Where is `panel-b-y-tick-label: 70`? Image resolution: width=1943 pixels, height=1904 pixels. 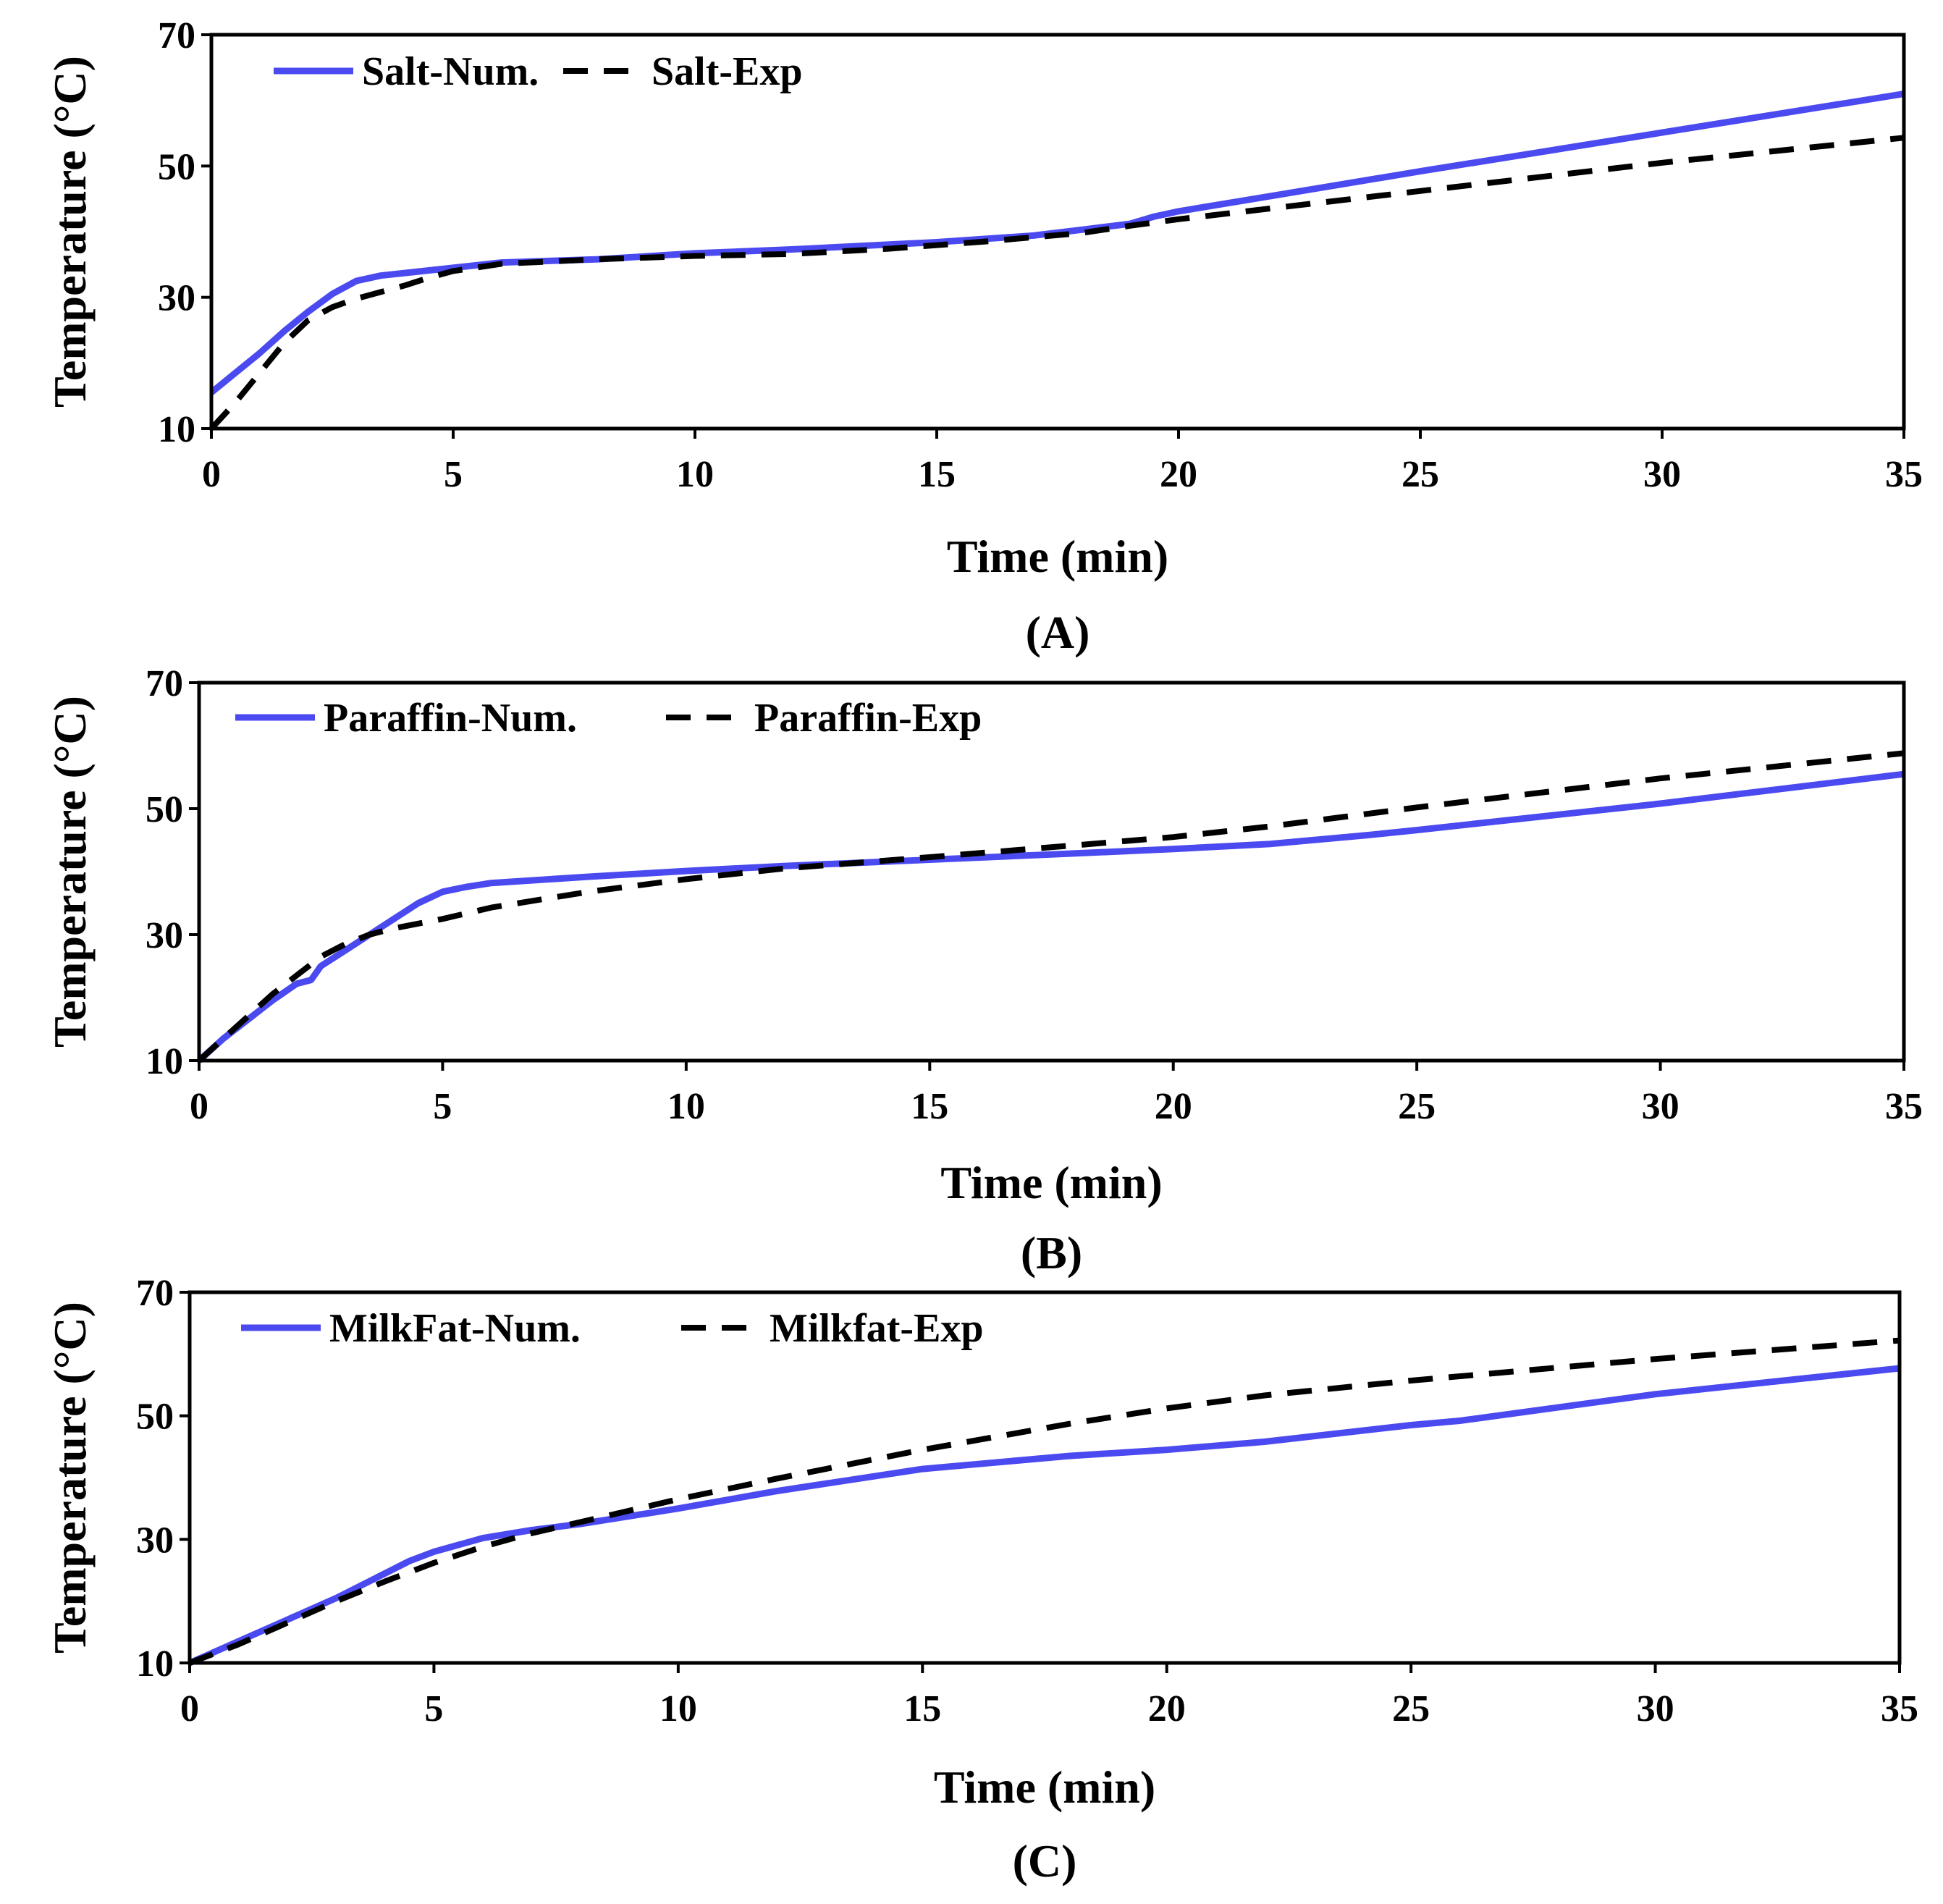 panel-b-y-tick-label: 70 is located at coordinates (164, 683).